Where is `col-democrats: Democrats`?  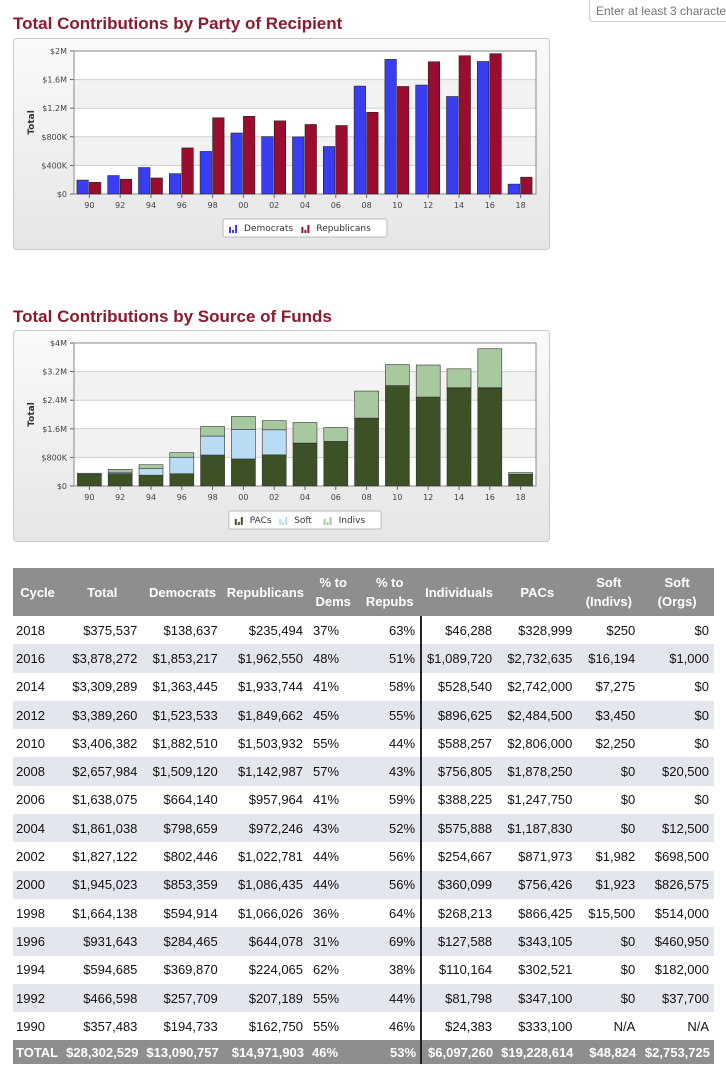
col-democrats: Democrats is located at coordinates (182, 592).